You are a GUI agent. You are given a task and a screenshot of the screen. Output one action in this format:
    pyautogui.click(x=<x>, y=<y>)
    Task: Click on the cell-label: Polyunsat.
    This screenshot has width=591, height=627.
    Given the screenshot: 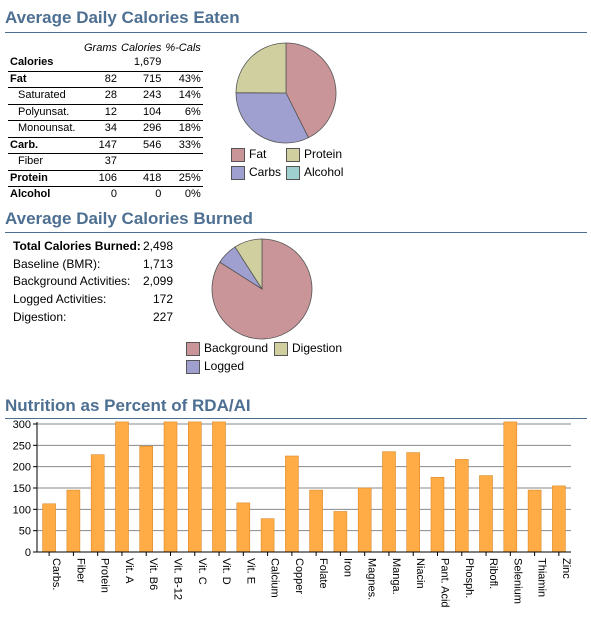 What is the action you would take?
    pyautogui.click(x=45, y=112)
    